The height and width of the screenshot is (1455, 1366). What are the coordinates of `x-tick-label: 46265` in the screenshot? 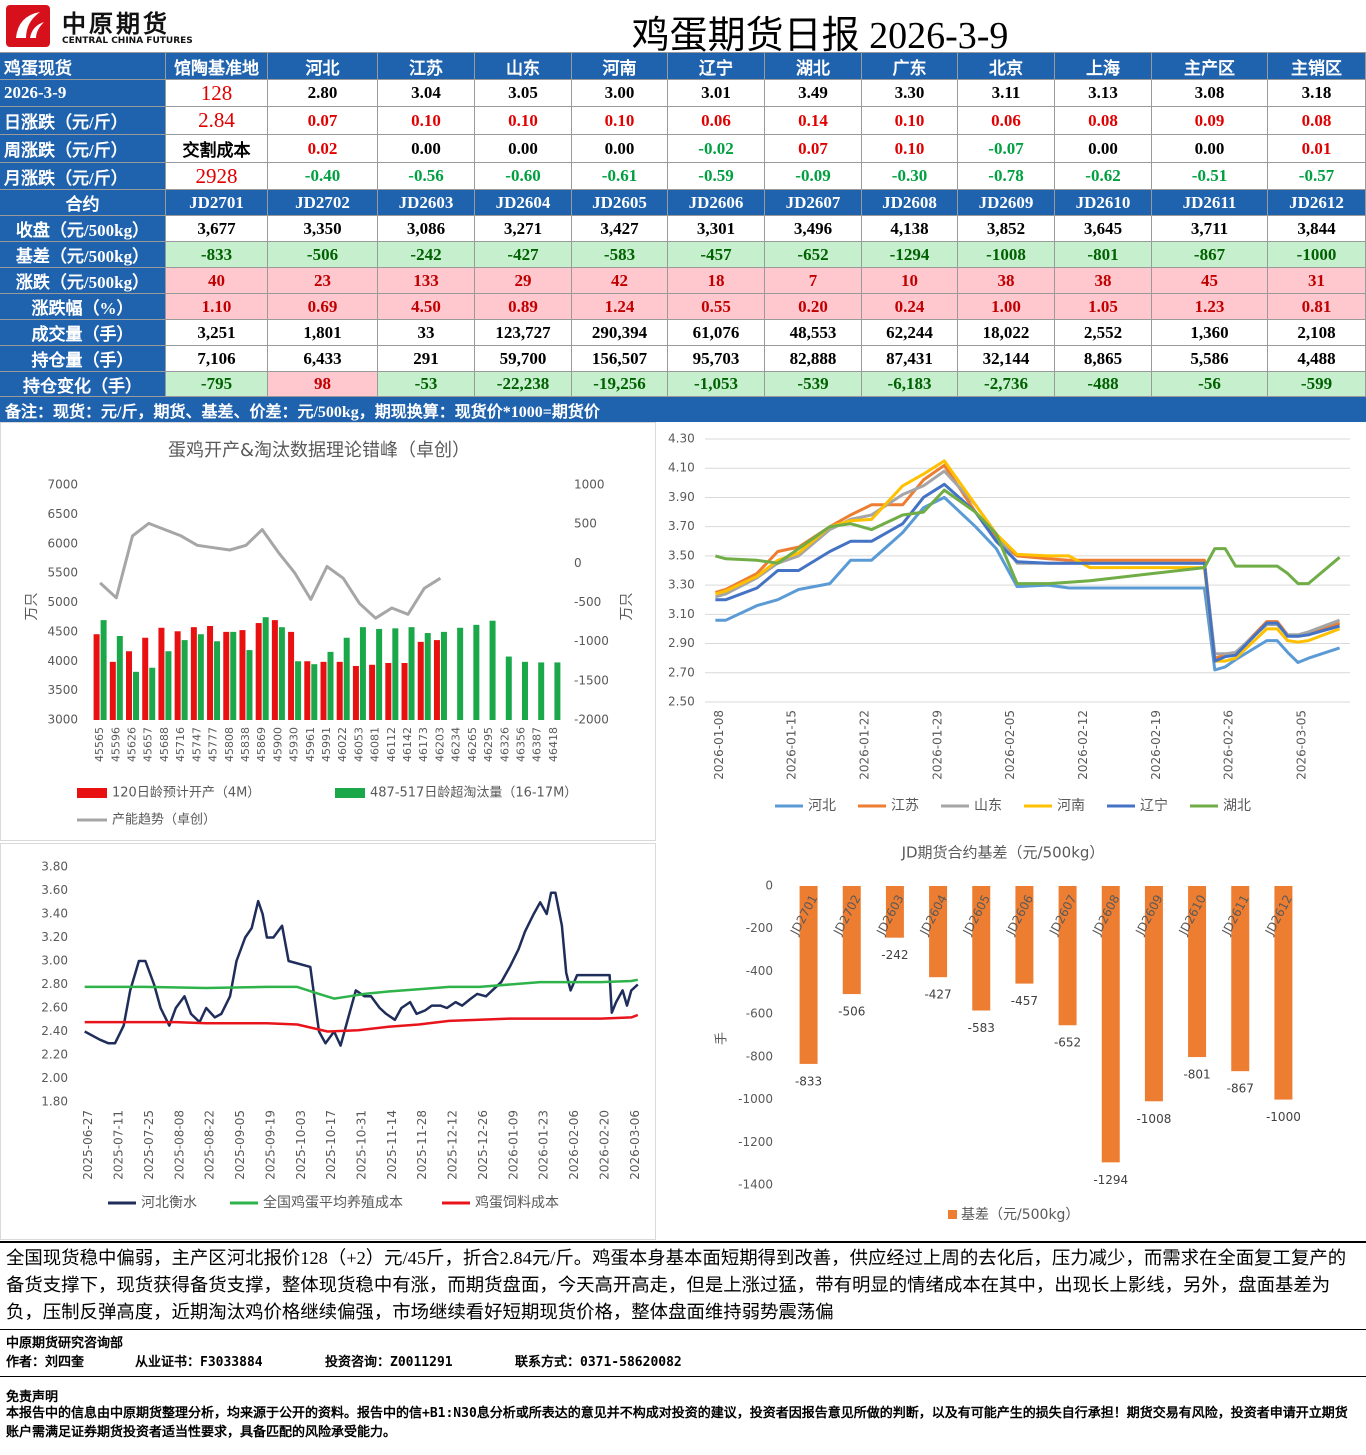 It's located at (472, 744).